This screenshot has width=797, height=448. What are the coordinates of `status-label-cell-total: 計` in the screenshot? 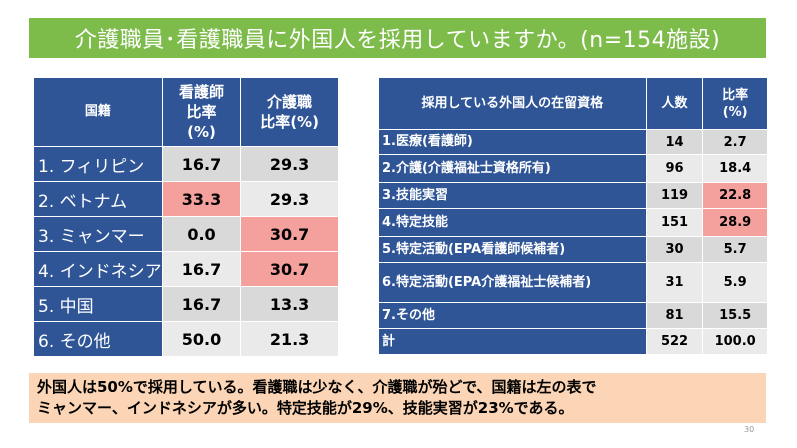 It's located at (512, 341).